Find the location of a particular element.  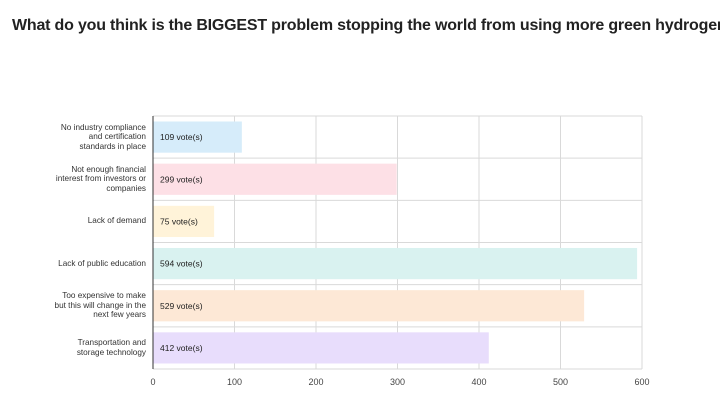

x-tick-label: 400 is located at coordinates (478, 382).